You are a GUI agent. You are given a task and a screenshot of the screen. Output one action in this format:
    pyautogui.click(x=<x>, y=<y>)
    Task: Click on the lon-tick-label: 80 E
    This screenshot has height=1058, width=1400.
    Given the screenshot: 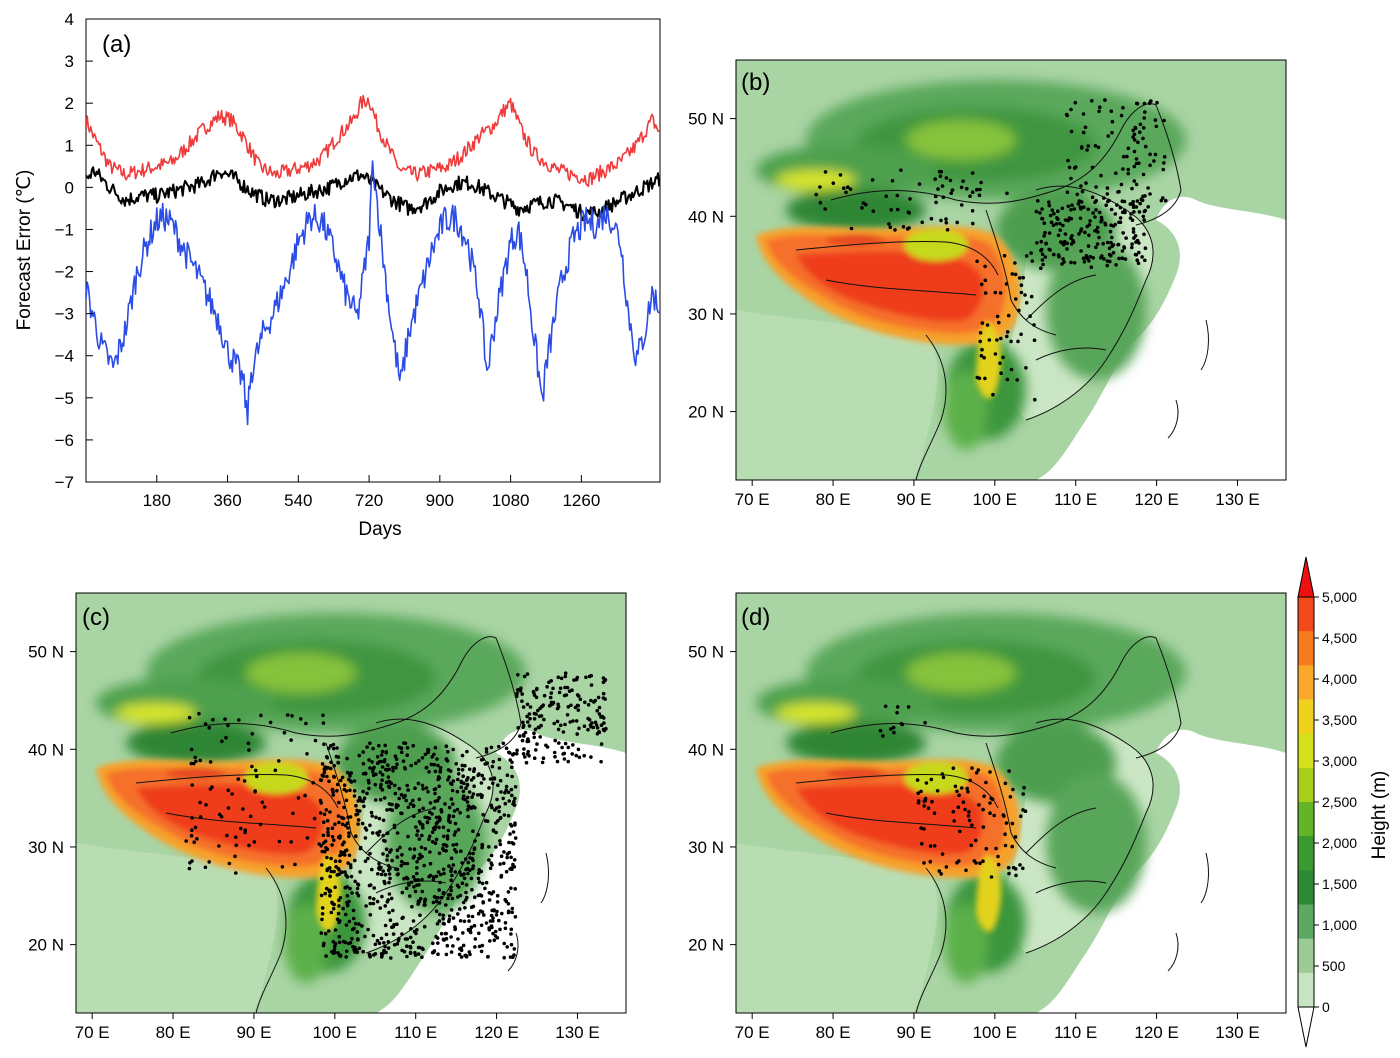 What is the action you would take?
    pyautogui.click(x=833, y=499)
    